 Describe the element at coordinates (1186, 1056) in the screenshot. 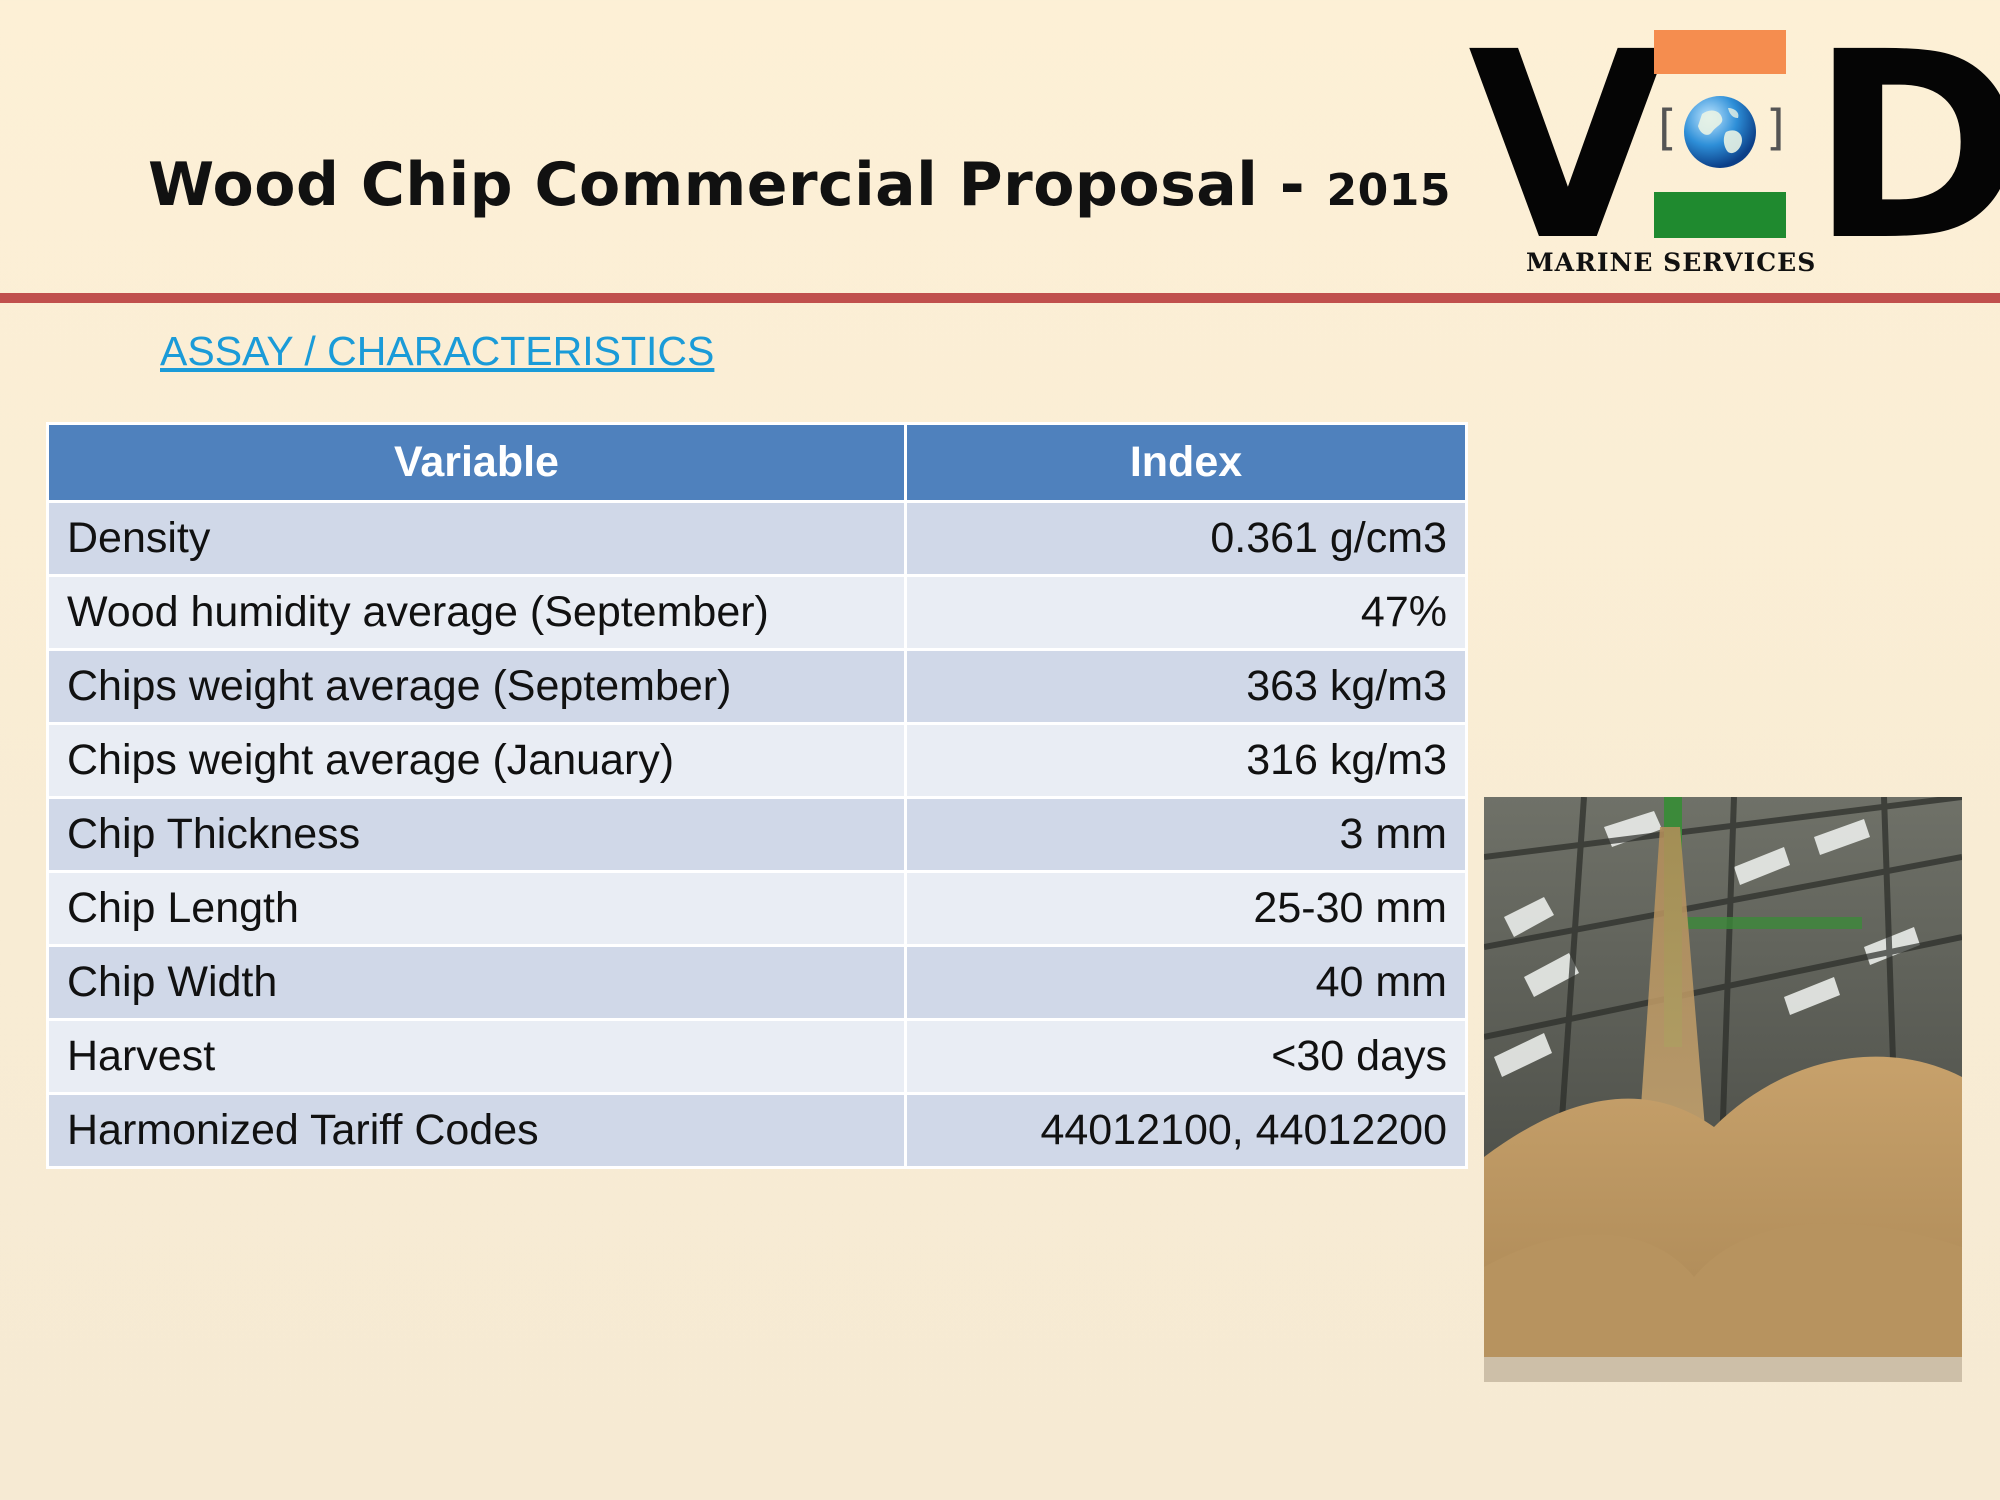

I see `cell-index: <30 days` at that location.